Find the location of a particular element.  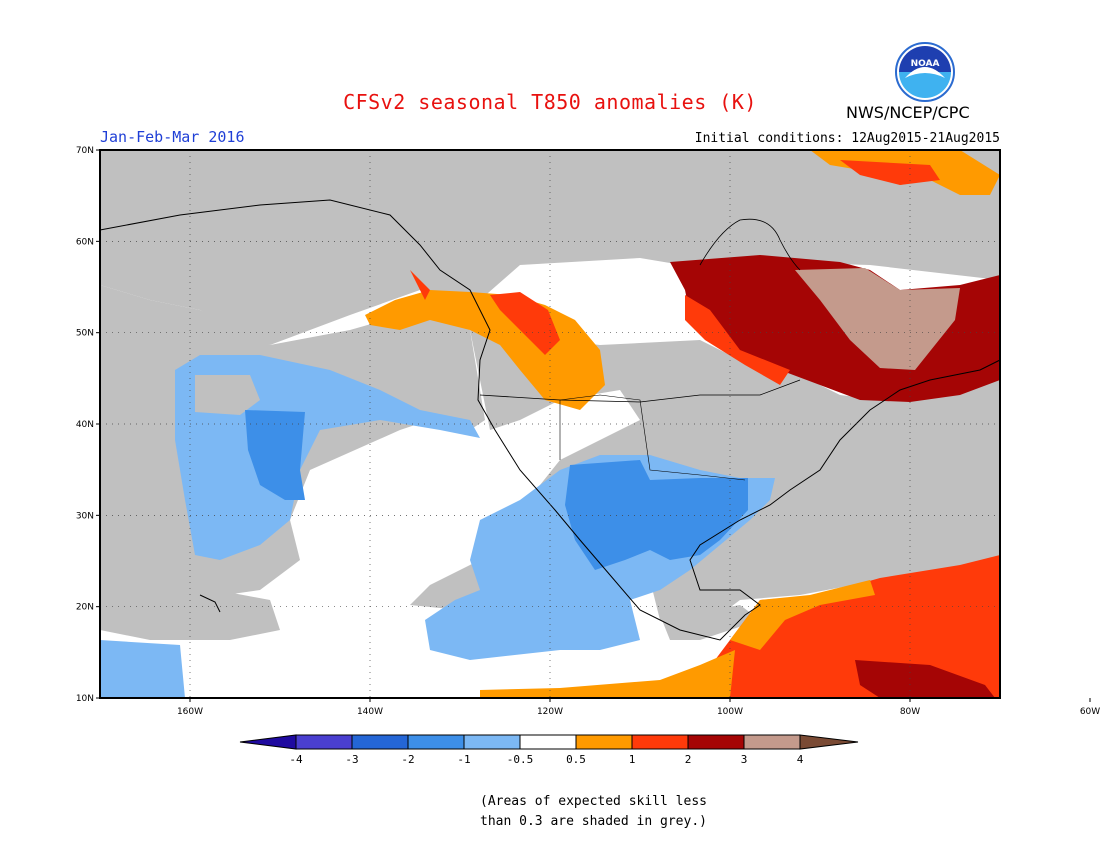

colorbar-label: -3 is located at coordinates (351, 759).